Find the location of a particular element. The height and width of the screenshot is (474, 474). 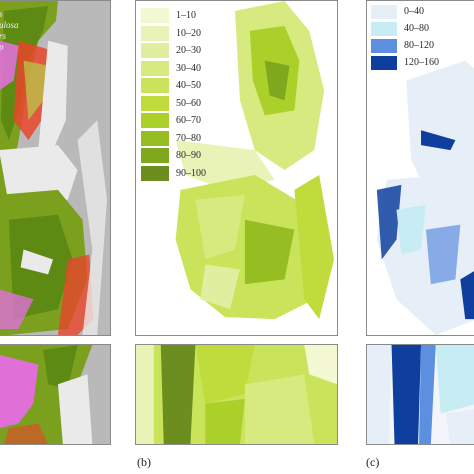

legend-b-item: 1–10 is located at coordinates (173, 16).